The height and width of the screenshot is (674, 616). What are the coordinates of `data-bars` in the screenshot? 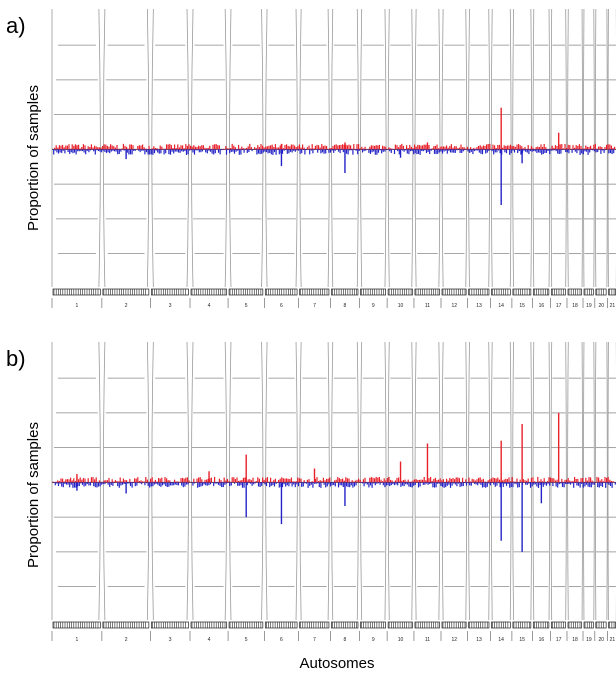 It's located at (334, 156).